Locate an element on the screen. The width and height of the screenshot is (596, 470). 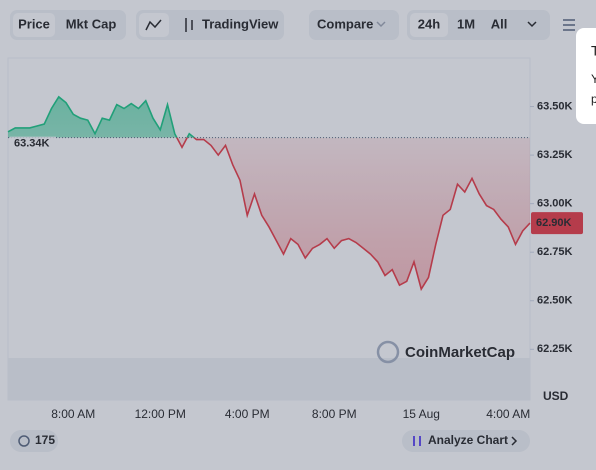
last-price-label: 62.90K is located at coordinates (554, 223).